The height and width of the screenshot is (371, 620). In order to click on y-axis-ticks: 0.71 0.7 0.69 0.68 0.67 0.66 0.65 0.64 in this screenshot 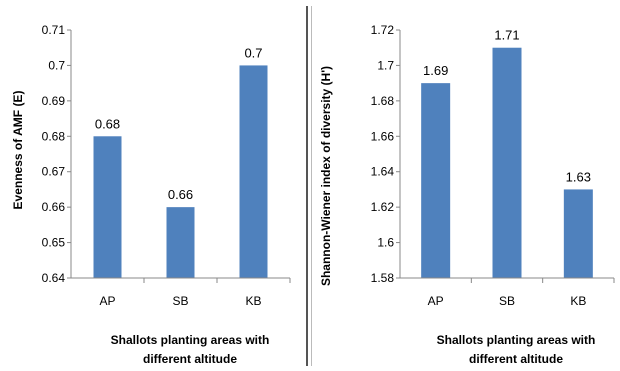, I will do `click(56, 154)`.